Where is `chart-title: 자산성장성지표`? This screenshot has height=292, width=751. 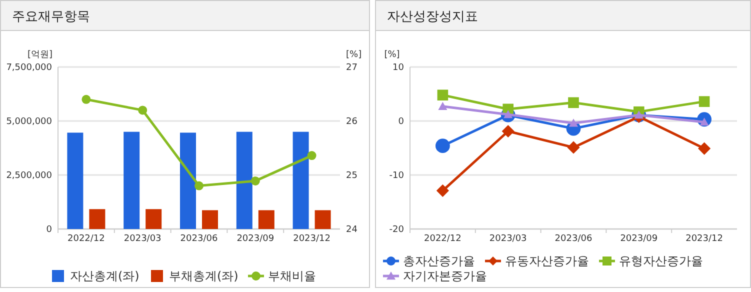 chart-title: 자산성장성지표 is located at coordinates (432, 17).